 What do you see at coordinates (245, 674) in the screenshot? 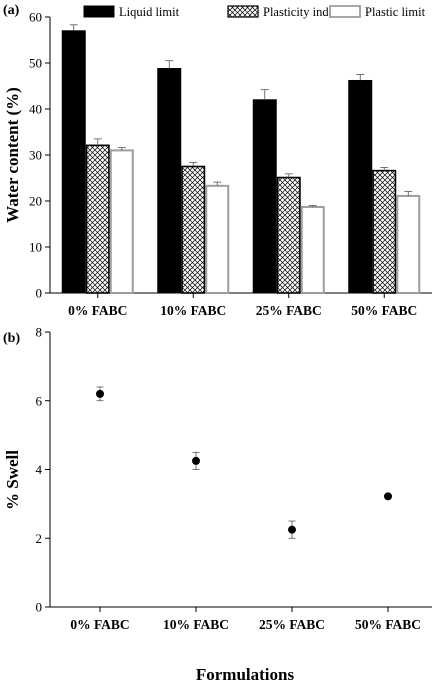
I see `x-axis-label-b: Formulations` at bounding box center [245, 674].